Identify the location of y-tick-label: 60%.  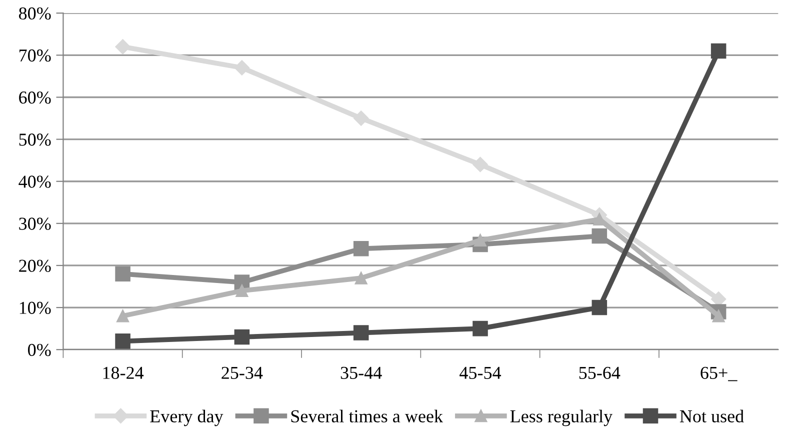
(35, 97).